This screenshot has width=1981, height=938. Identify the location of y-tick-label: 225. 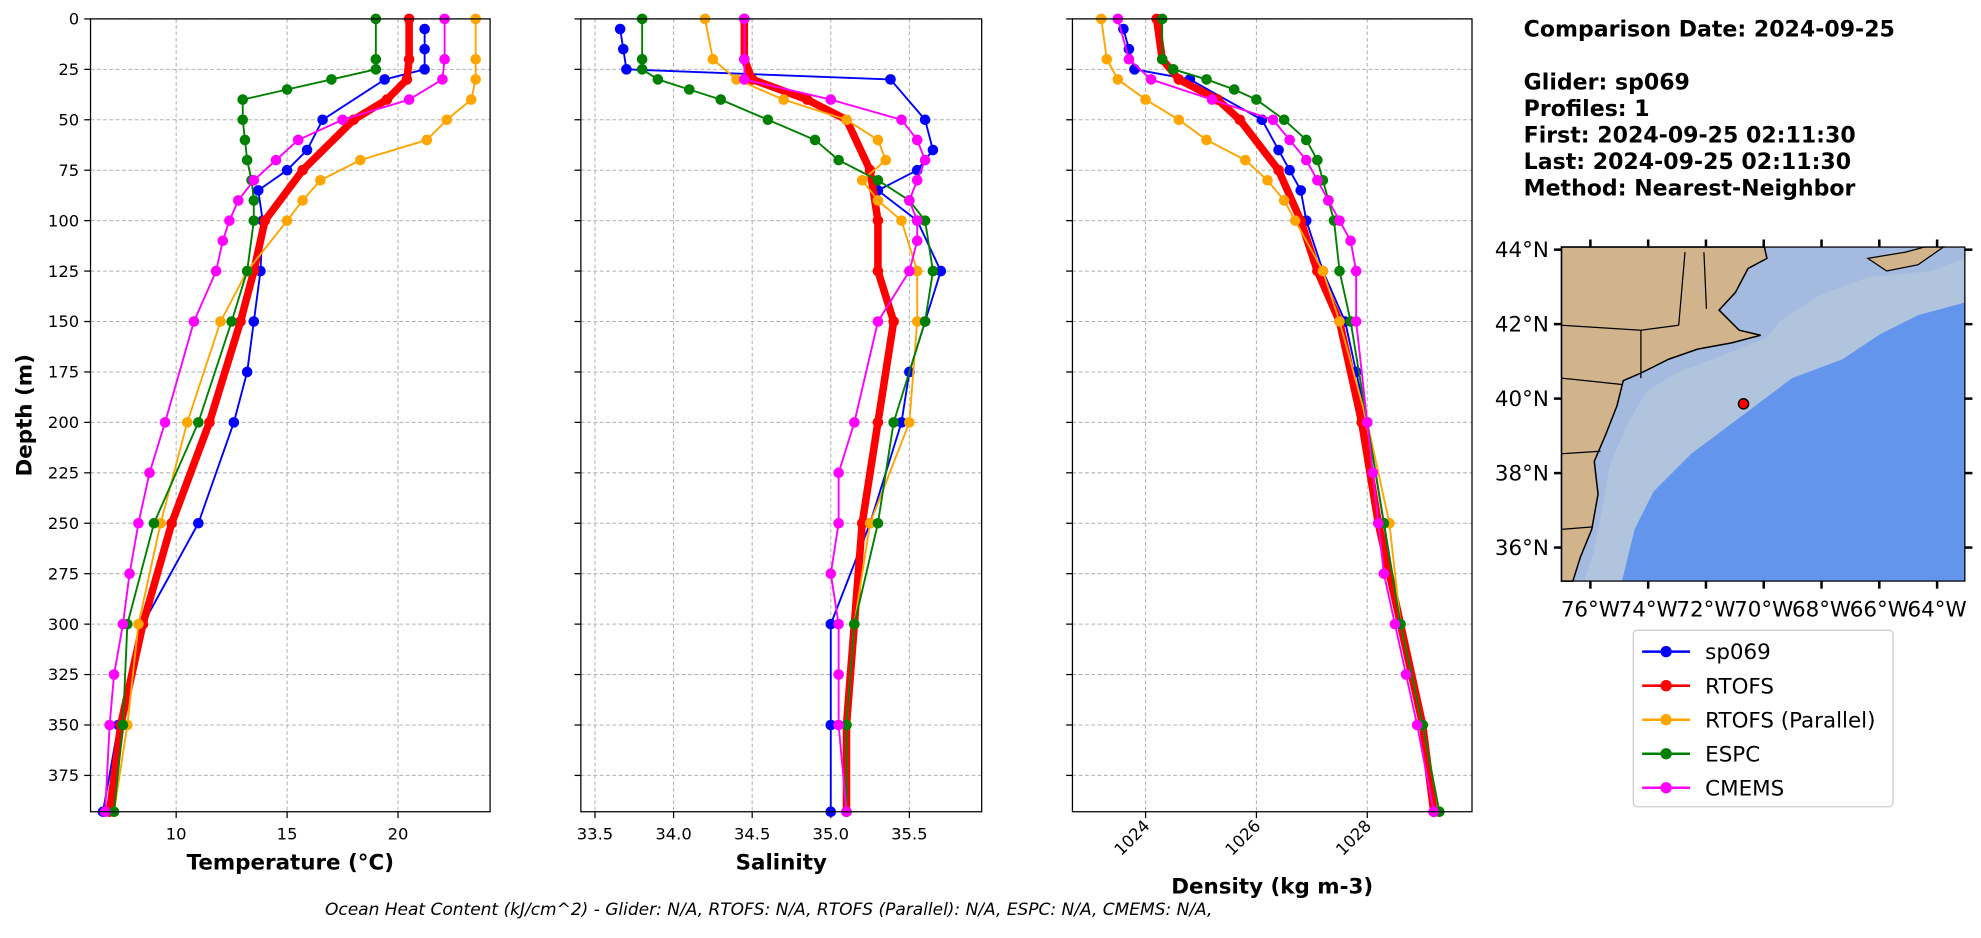
(63, 472).